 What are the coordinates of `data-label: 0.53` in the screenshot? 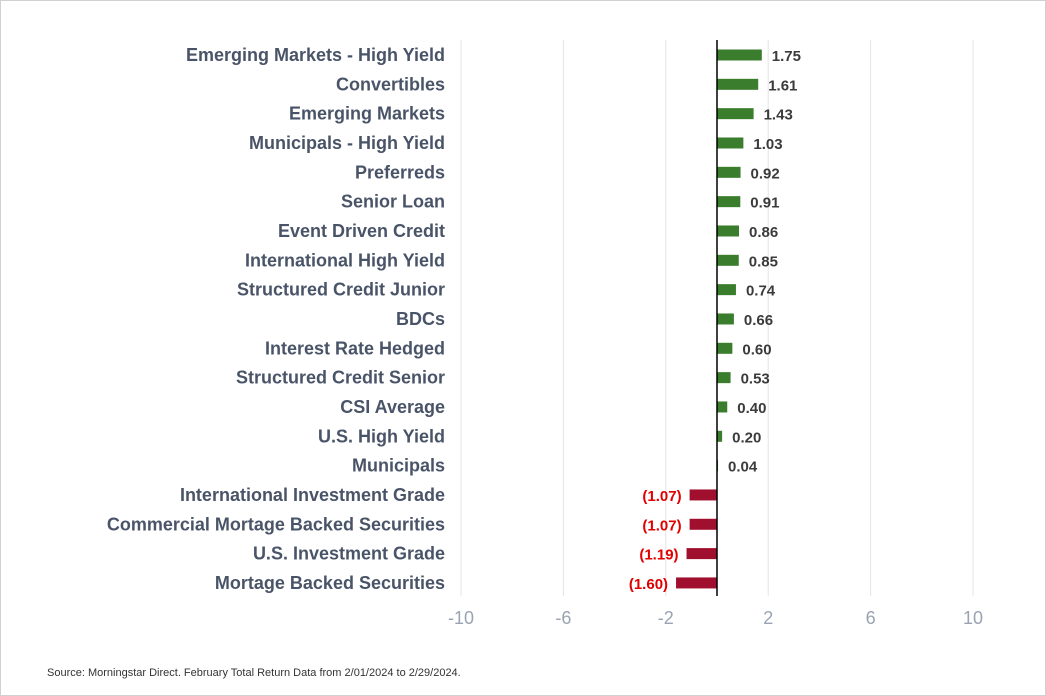 It's located at (755, 379).